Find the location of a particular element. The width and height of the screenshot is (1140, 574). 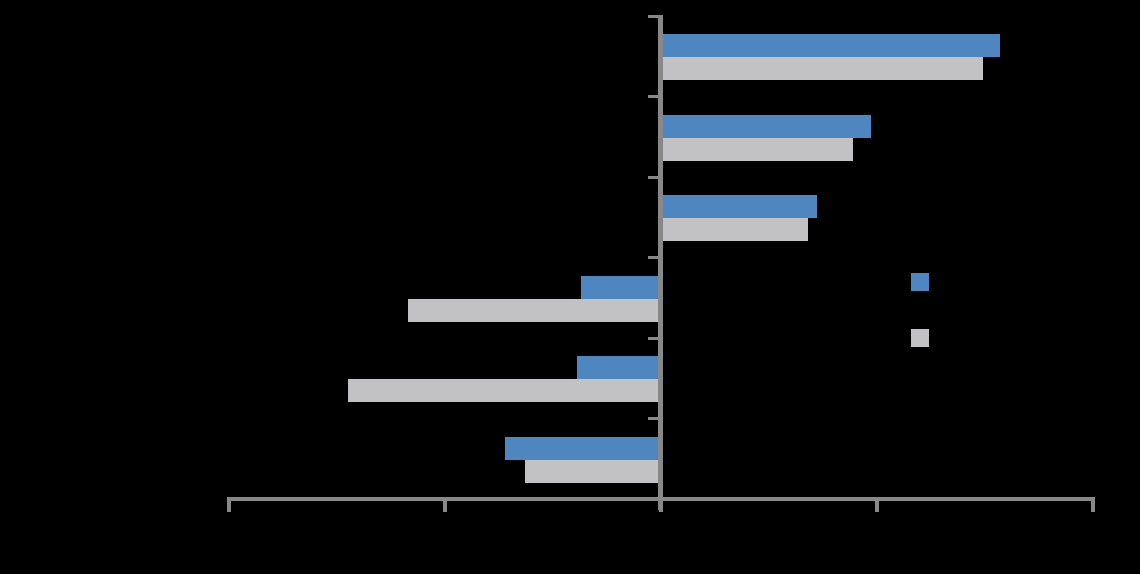

bar-series-blue-cat3 is located at coordinates (739, 206).